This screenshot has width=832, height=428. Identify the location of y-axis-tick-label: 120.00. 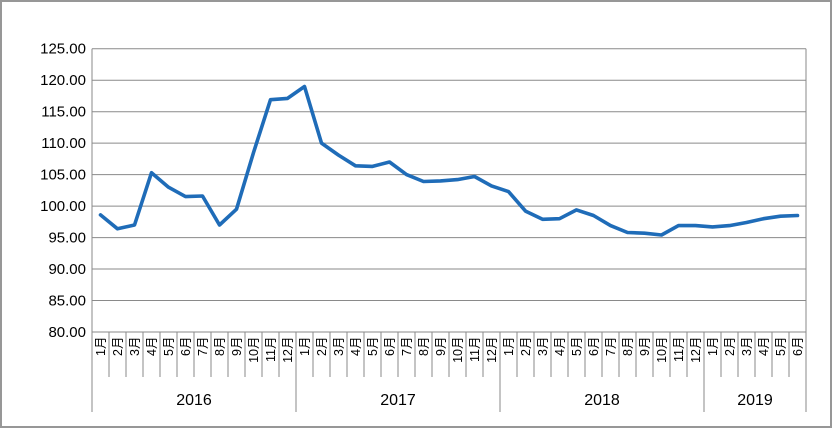
(63, 80).